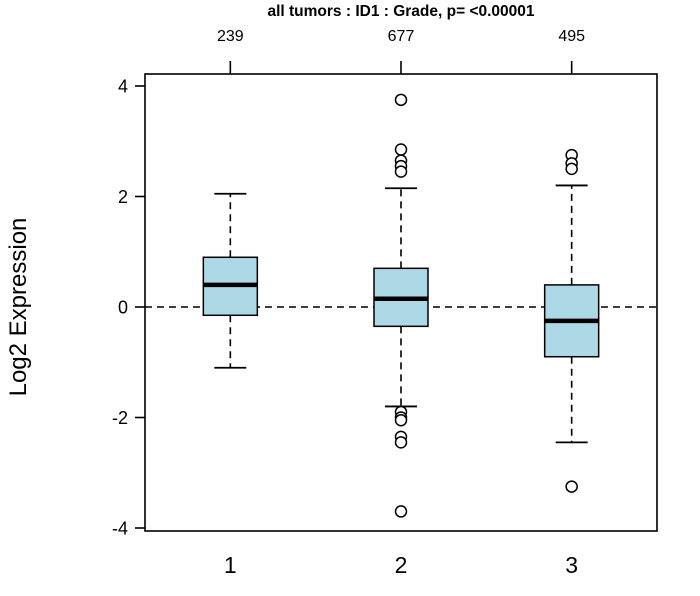 This screenshot has height=596, width=700. What do you see at coordinates (571, 36) in the screenshot?
I see `group-count: 495` at bounding box center [571, 36].